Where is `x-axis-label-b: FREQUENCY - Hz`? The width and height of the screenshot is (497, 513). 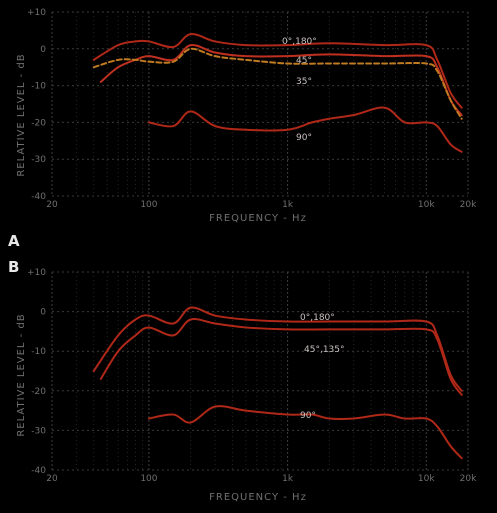
x-axis-label-b: FREQUENCY - Hz is located at coordinates (258, 497).